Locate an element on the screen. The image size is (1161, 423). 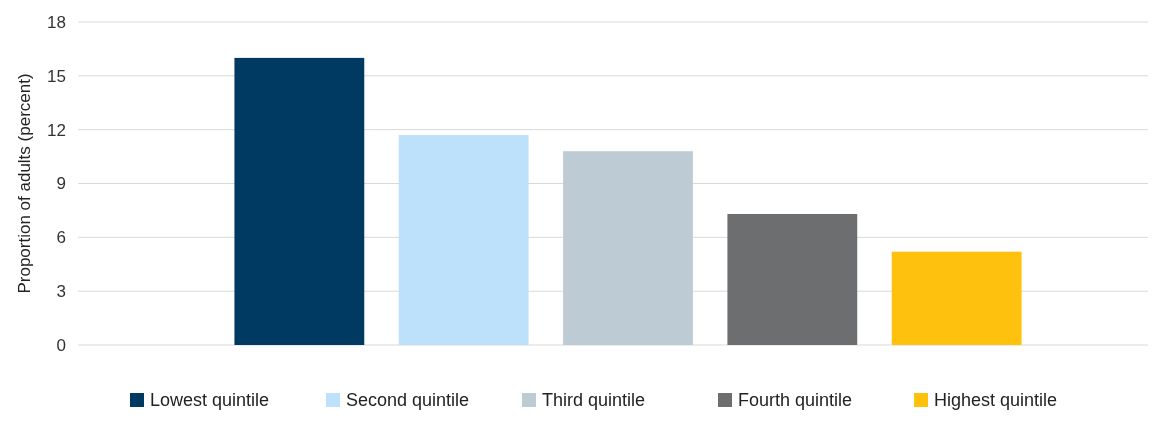
y-tick-label: 0 is located at coordinates (61, 345).